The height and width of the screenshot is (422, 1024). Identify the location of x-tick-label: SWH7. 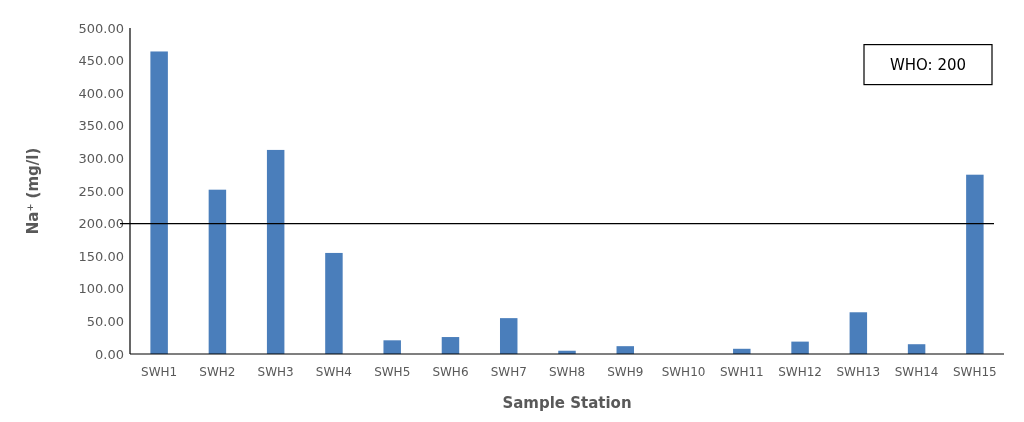
(508, 372).